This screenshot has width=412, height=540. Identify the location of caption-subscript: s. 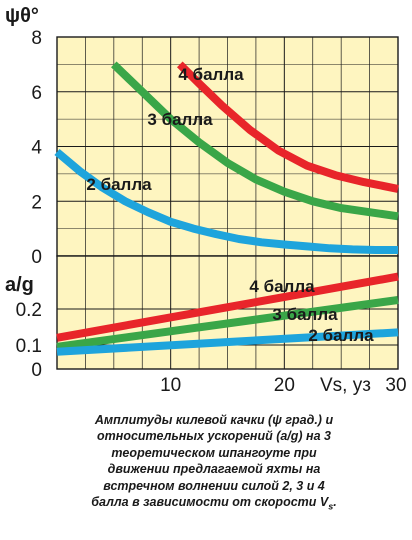
(331, 506).